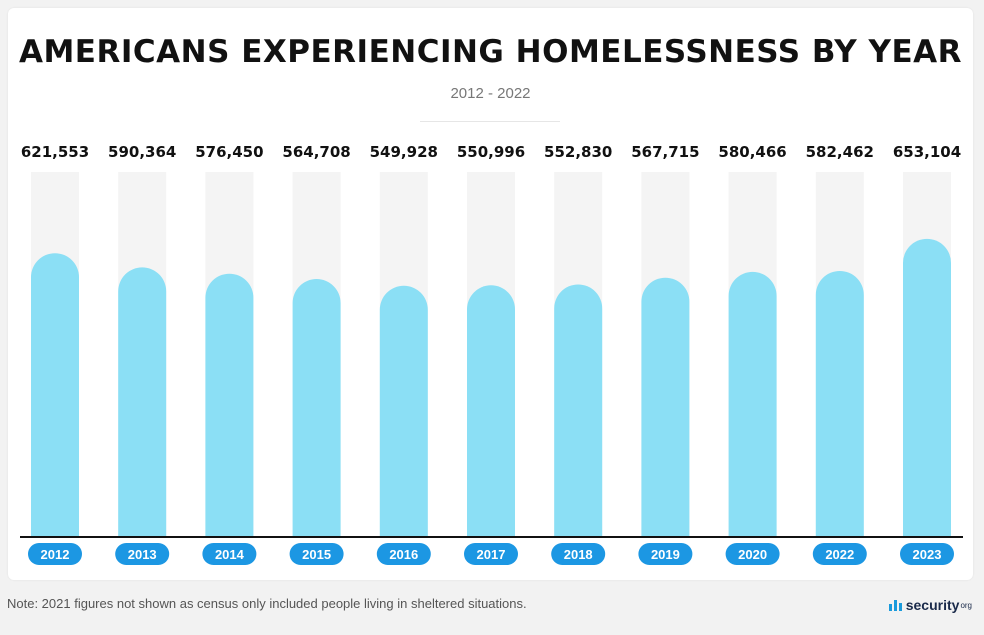 The width and height of the screenshot is (984, 635). I want to click on value-label-2018: 552,830, so click(578, 152).